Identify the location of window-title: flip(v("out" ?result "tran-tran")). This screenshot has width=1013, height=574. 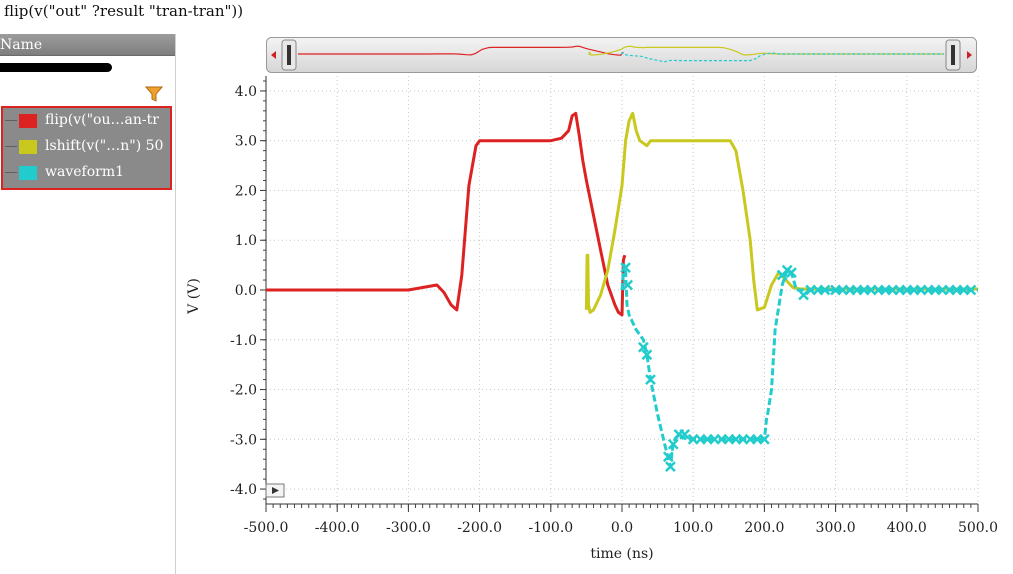
(124, 11).